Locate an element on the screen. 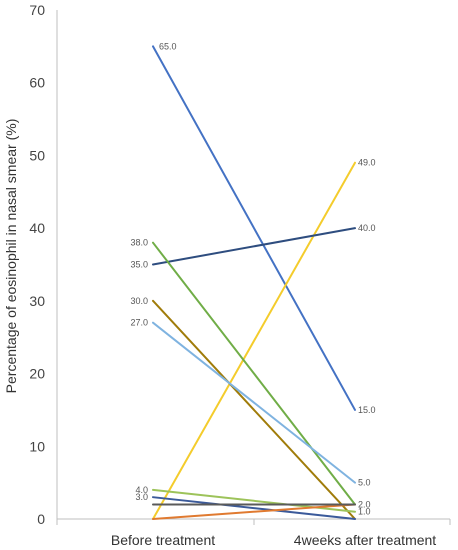 The image size is (458, 550). y-tick-label: 30 is located at coordinates (37, 301).